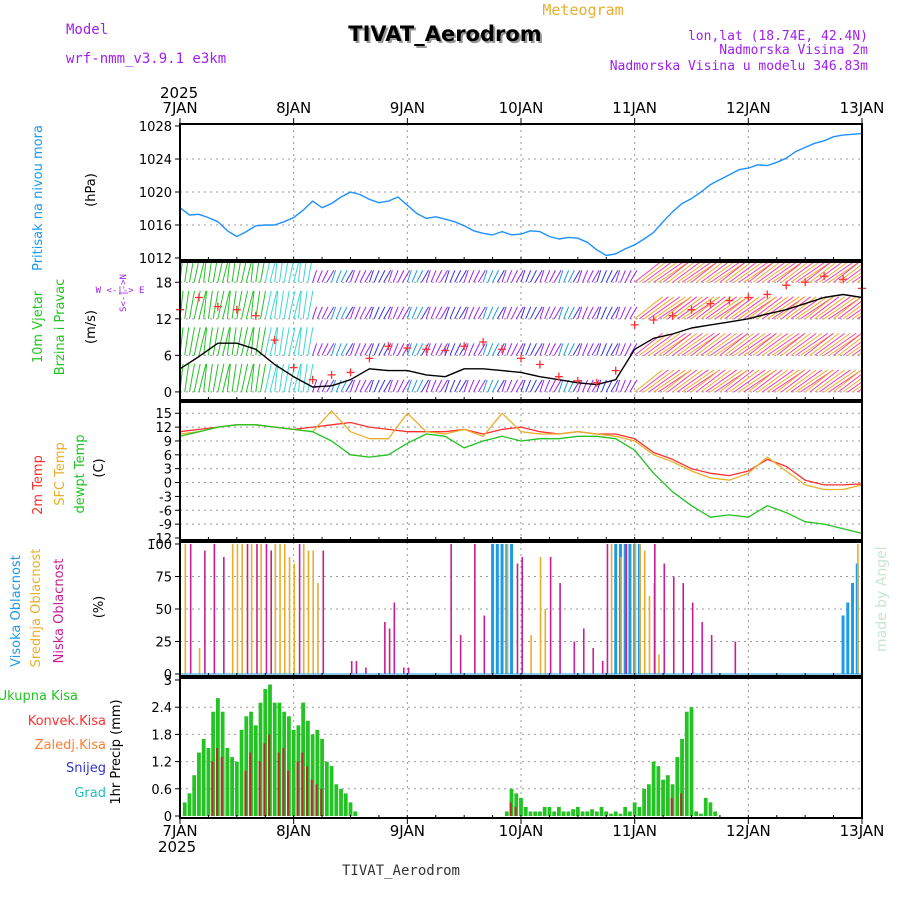  What do you see at coordinates (60, 327) in the screenshot?
I see `wind-name-label-2: Brzina i Pravac` at bounding box center [60, 327].